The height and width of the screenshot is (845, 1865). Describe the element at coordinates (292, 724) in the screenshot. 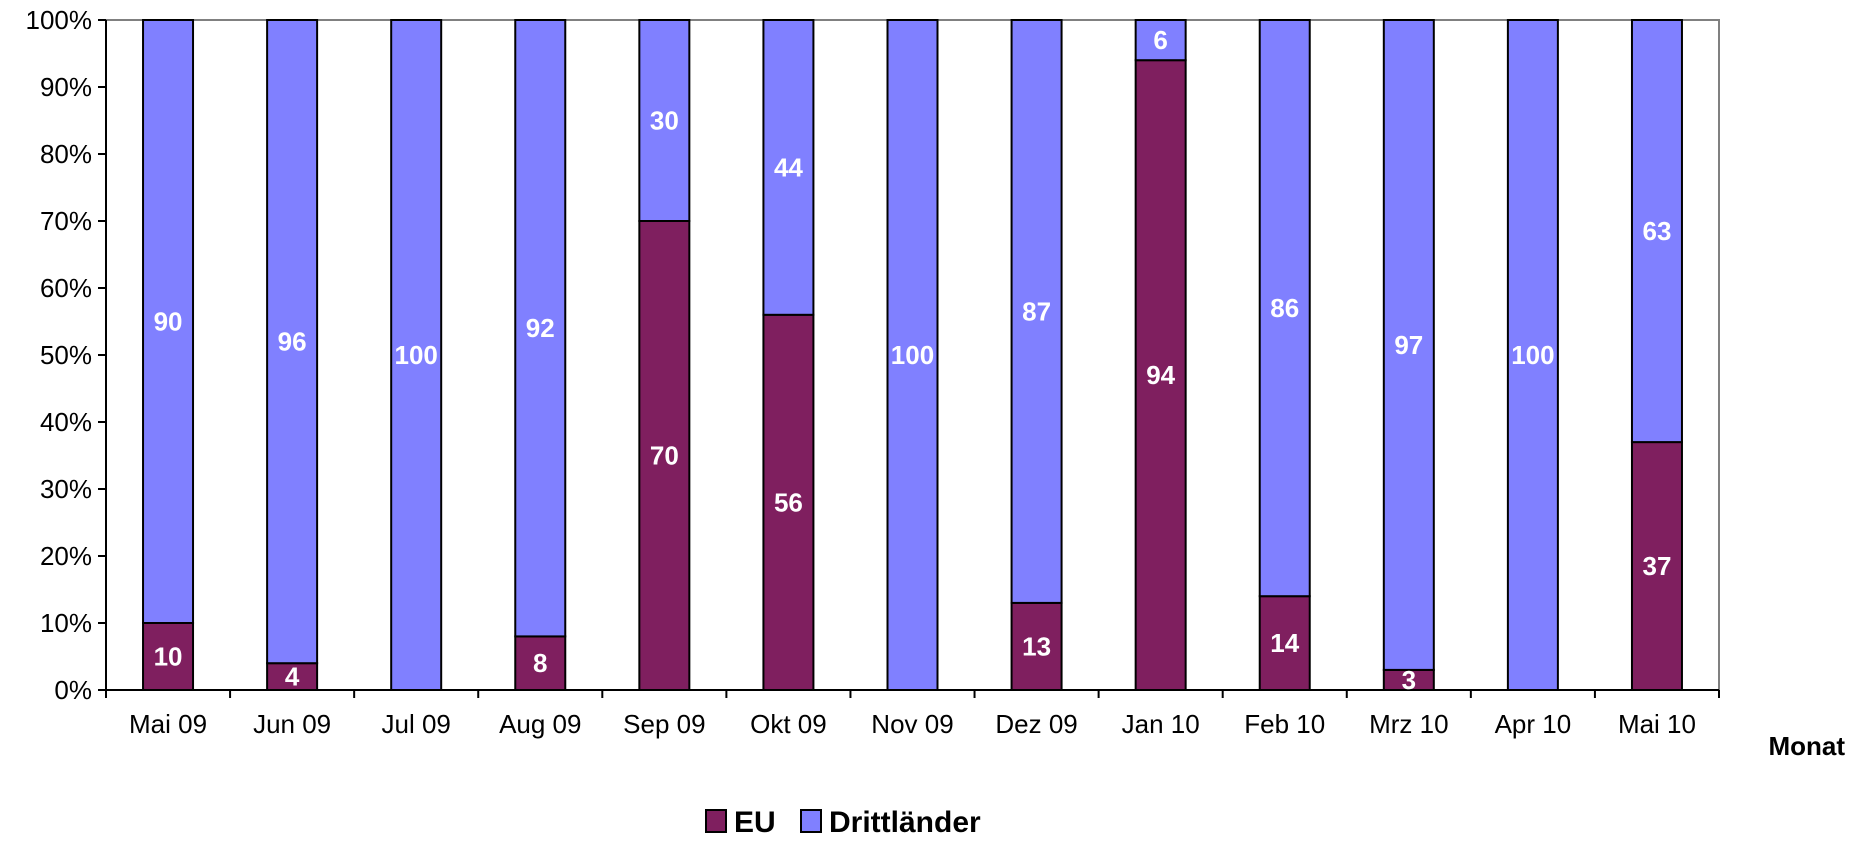

I see `x-tick-label: Jun 09` at that location.